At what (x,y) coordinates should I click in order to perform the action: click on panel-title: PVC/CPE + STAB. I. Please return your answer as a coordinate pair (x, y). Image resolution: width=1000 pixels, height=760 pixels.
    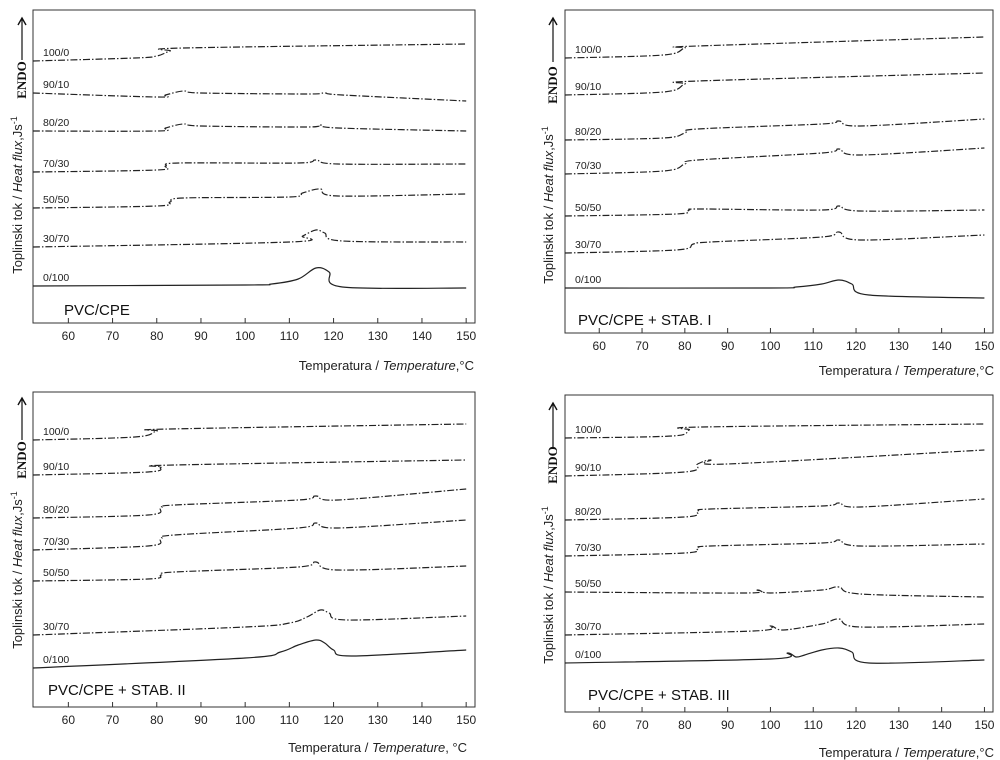
    Looking at the image, I should click on (645, 320).